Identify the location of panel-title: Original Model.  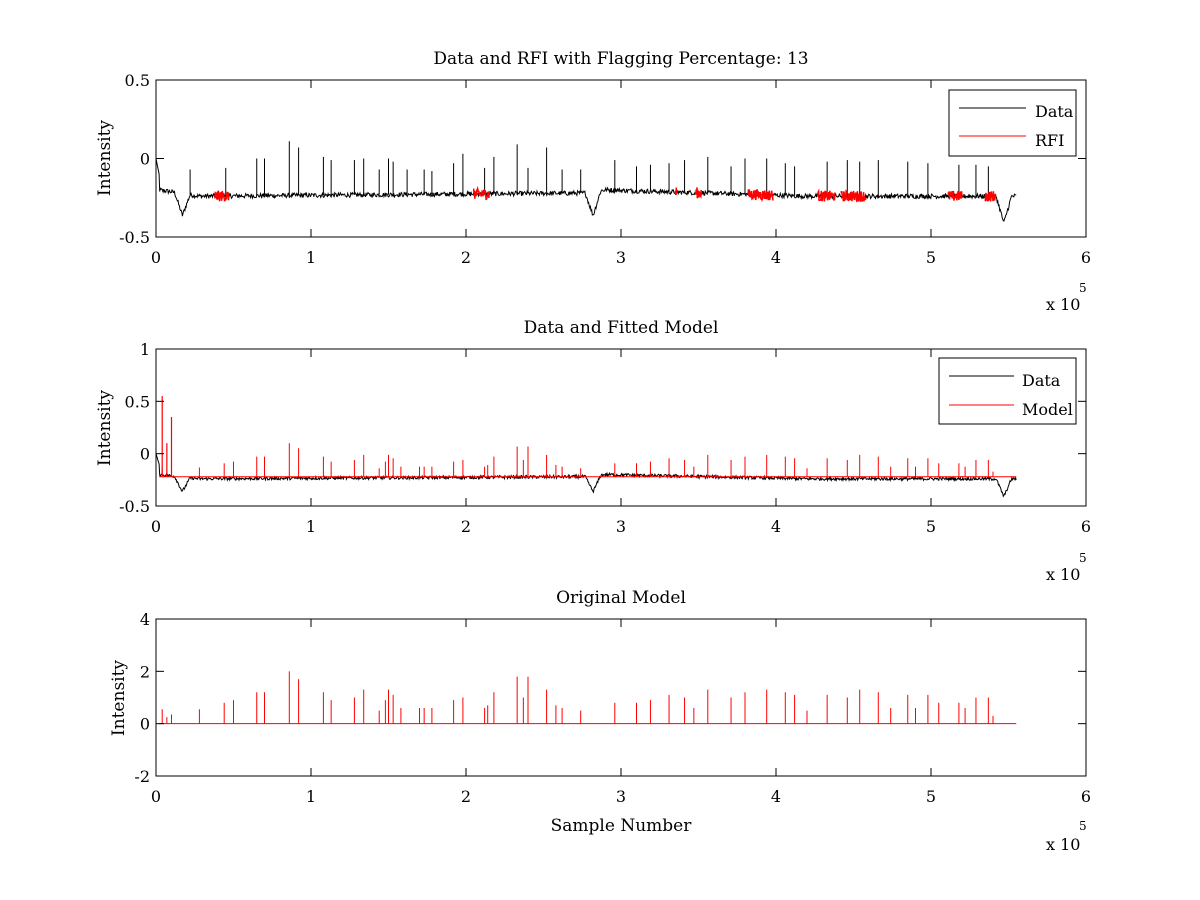
(621, 598).